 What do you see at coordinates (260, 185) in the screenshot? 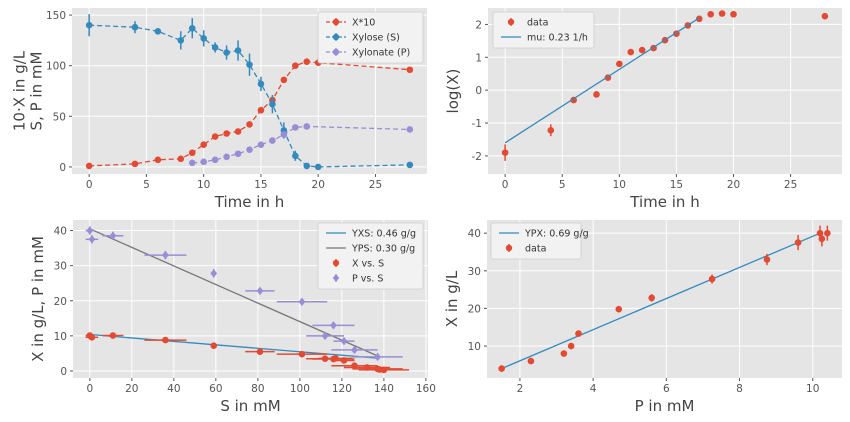
I see `x-tick-label: 15` at bounding box center [260, 185].